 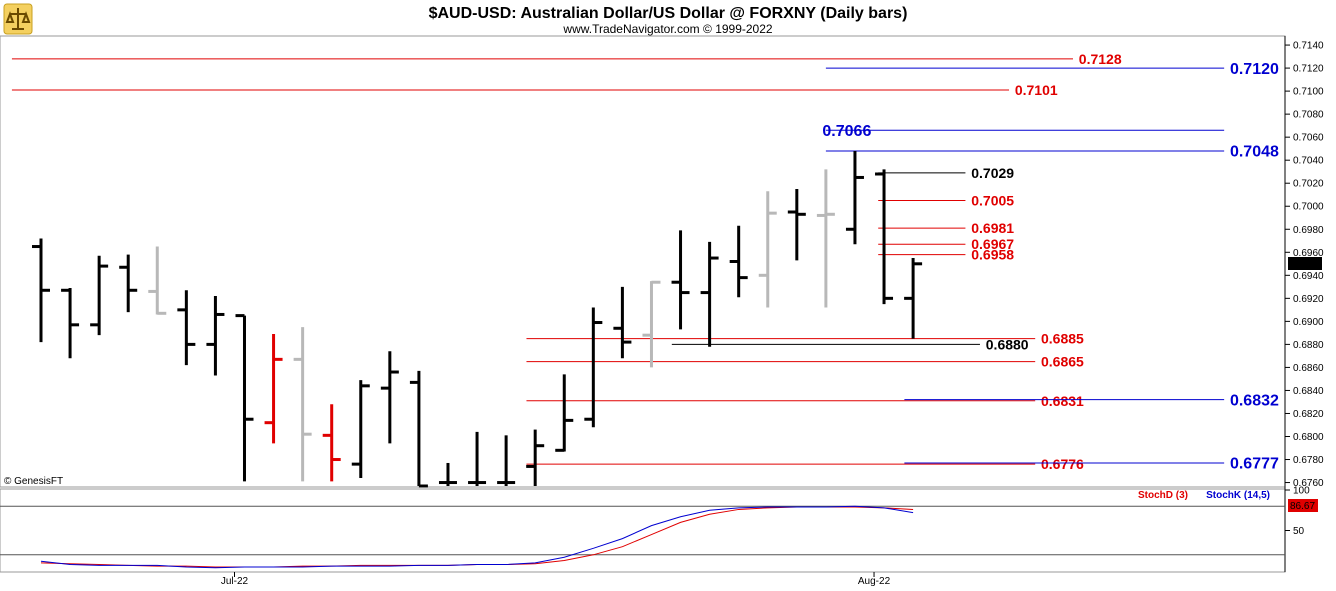 I want to click on last-price-badge: 0.6950, so click(x=1305, y=263).